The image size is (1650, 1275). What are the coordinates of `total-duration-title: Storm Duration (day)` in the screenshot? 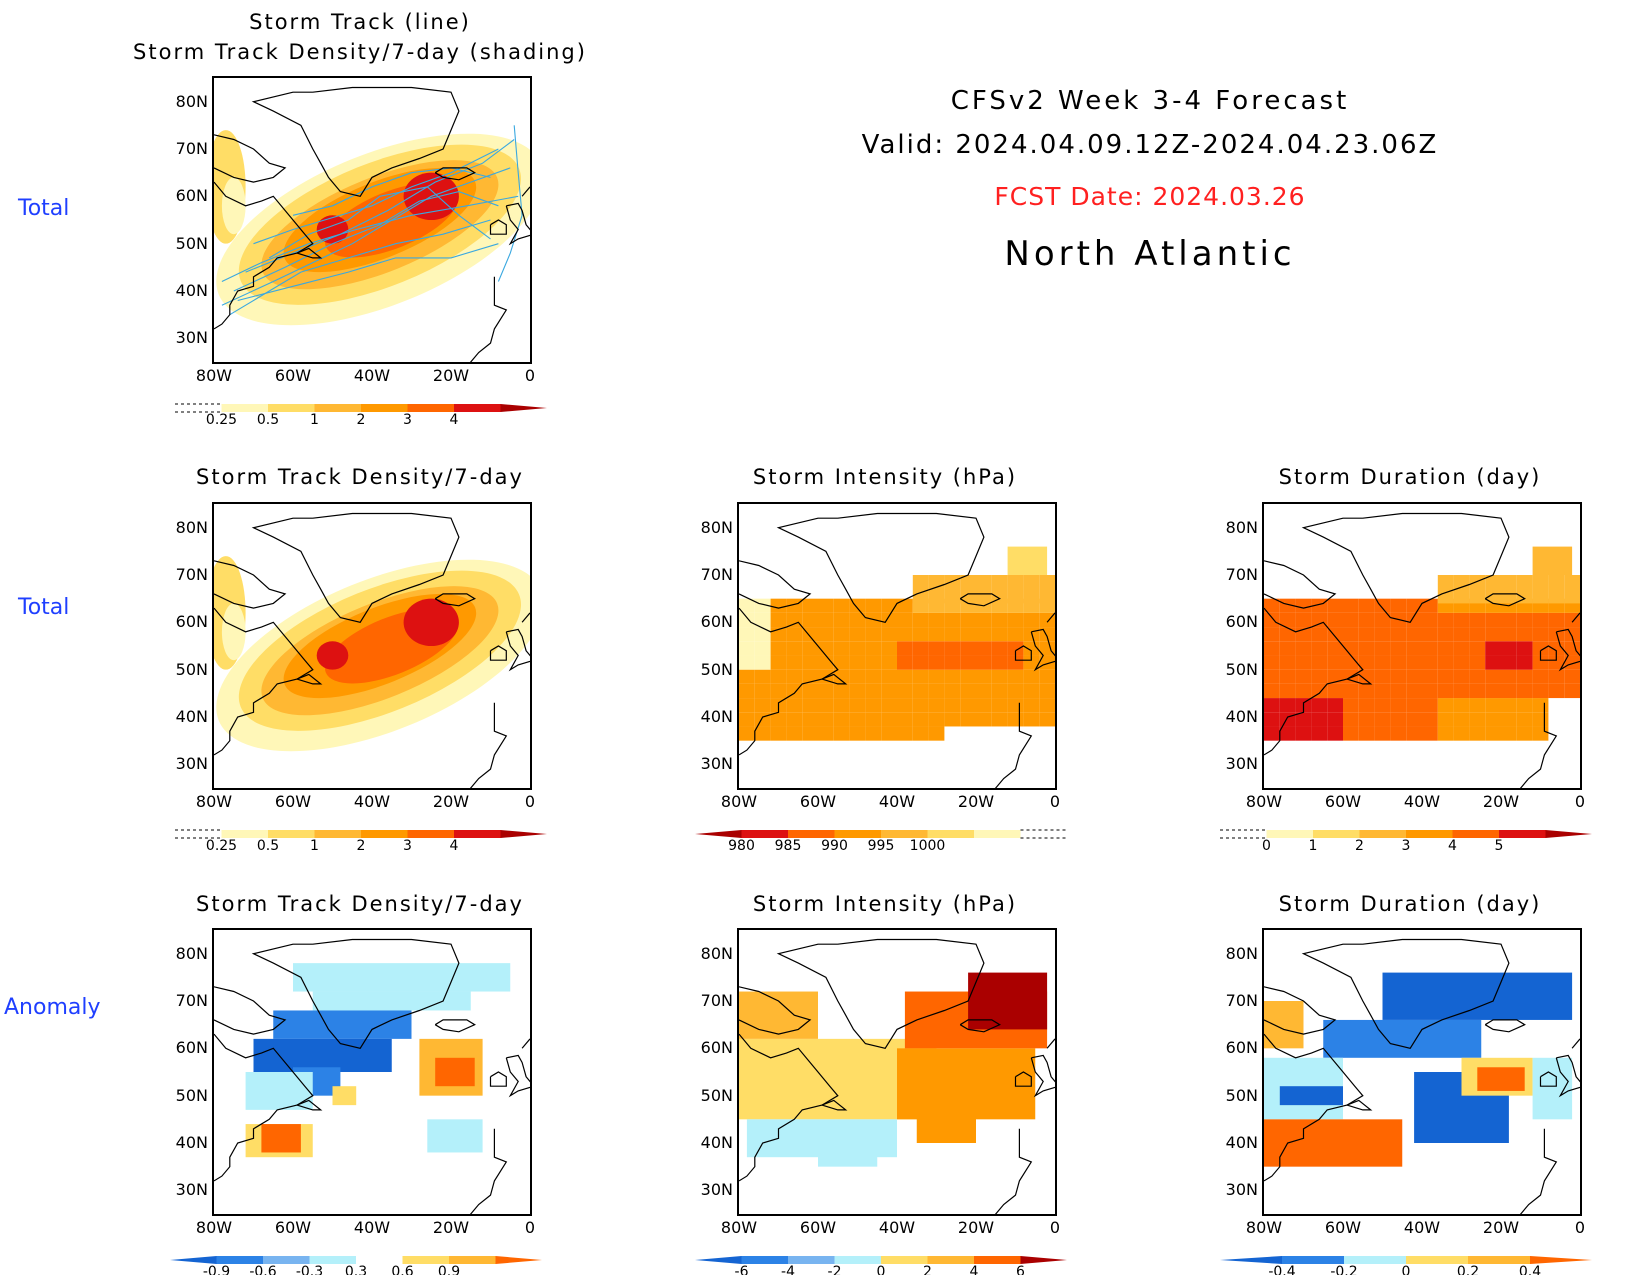 It's located at (1410, 477).